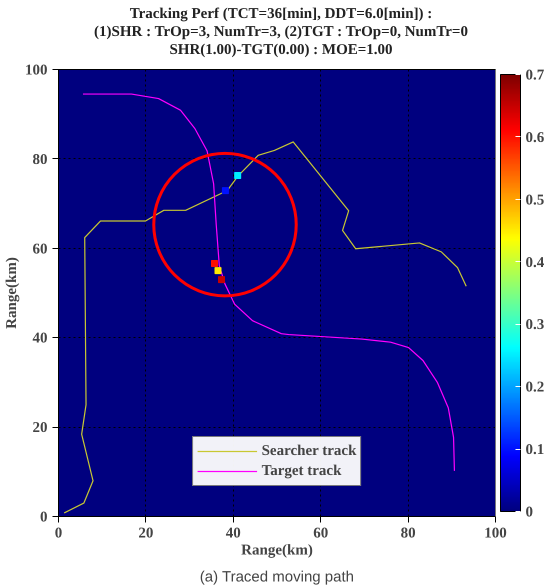 This screenshot has width=552, height=586. Describe the element at coordinates (58, 534) in the screenshot. I see `x-tick-label: 0` at that location.